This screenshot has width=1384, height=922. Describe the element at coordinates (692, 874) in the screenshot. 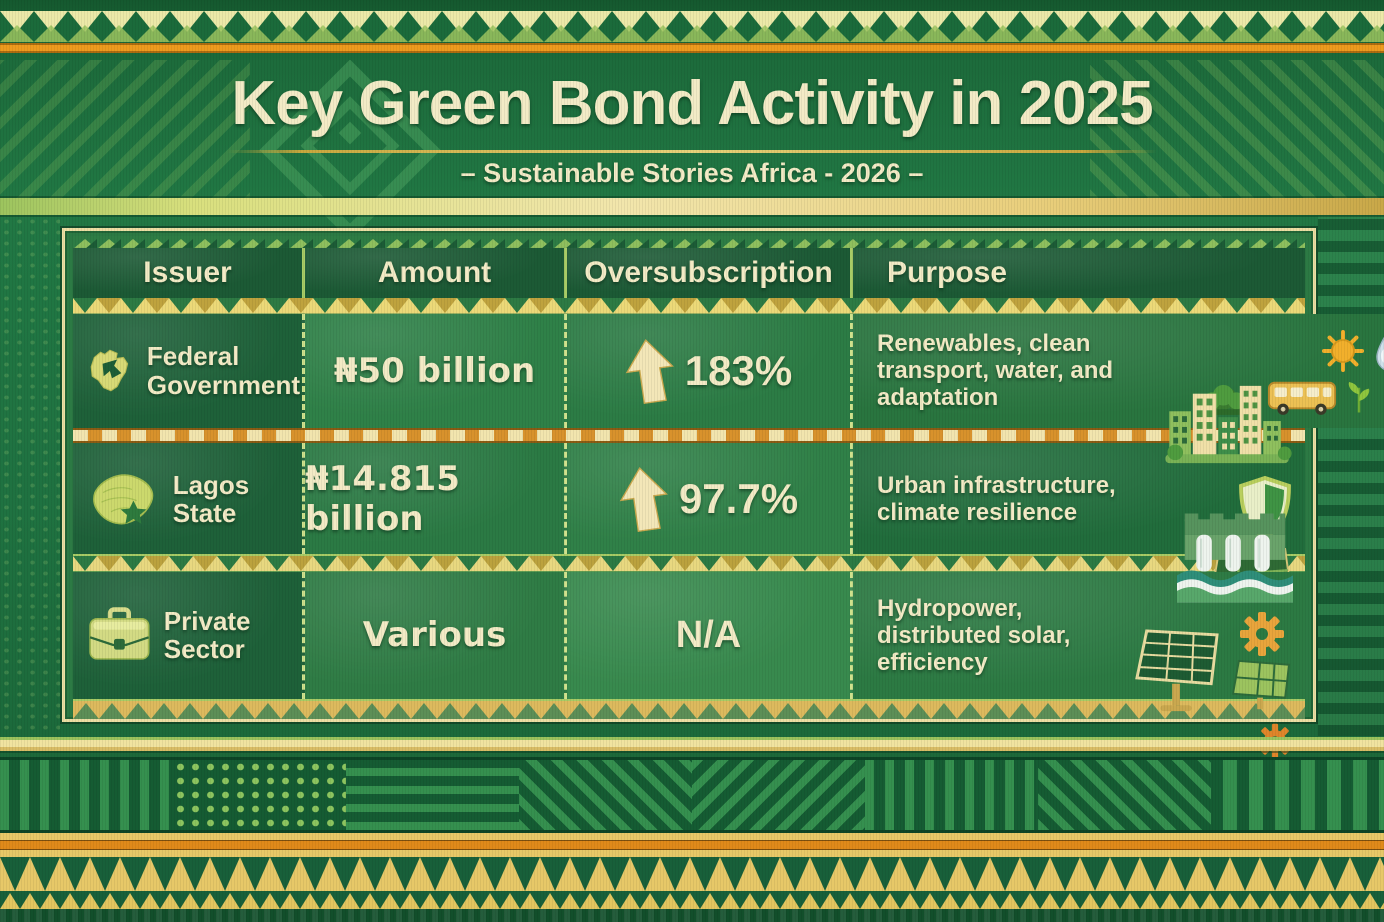

I see `bottom-zigzag-large-pattern` at that location.